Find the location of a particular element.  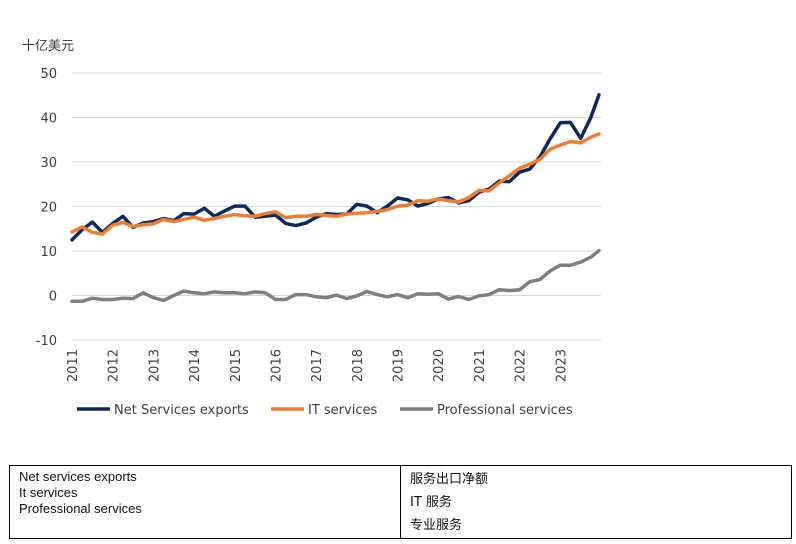

x-tick-label: 2021 is located at coordinates (480, 365).